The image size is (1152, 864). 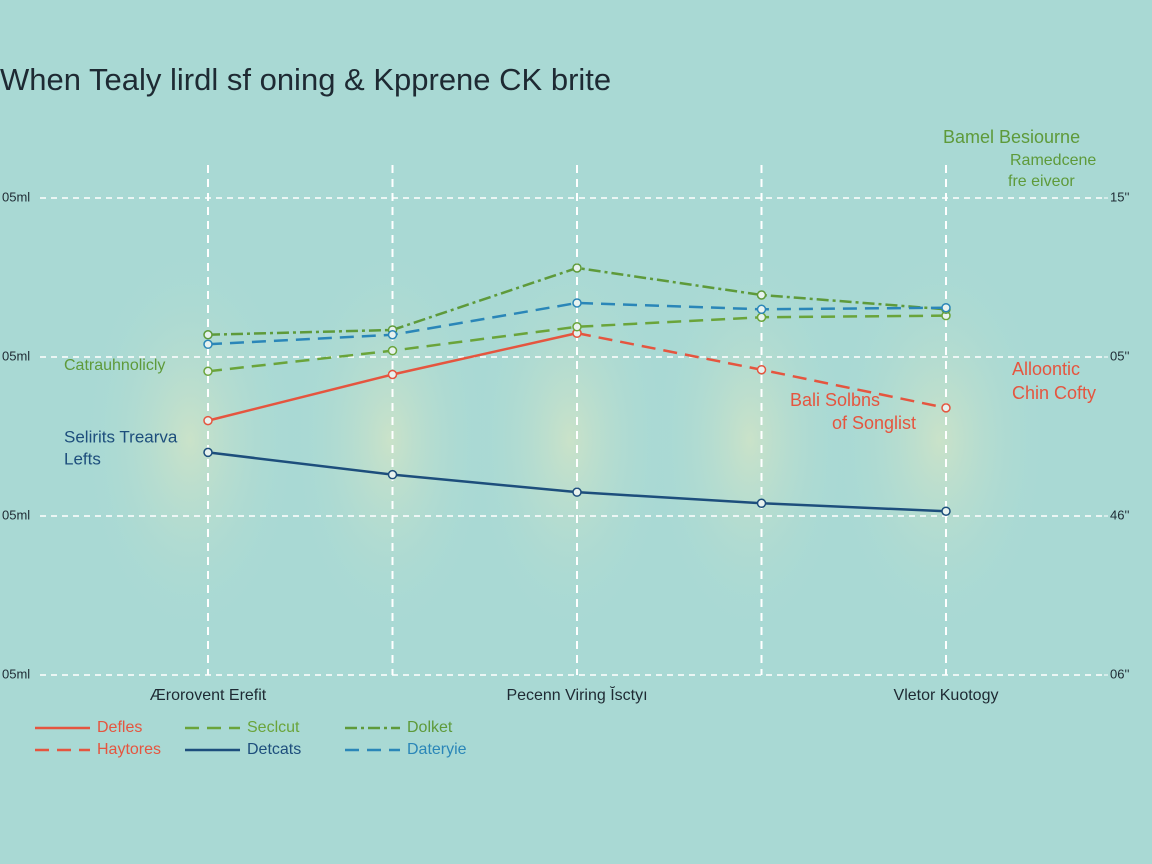 What do you see at coordinates (119, 727) in the screenshot?
I see `legend-label: Defles` at bounding box center [119, 727].